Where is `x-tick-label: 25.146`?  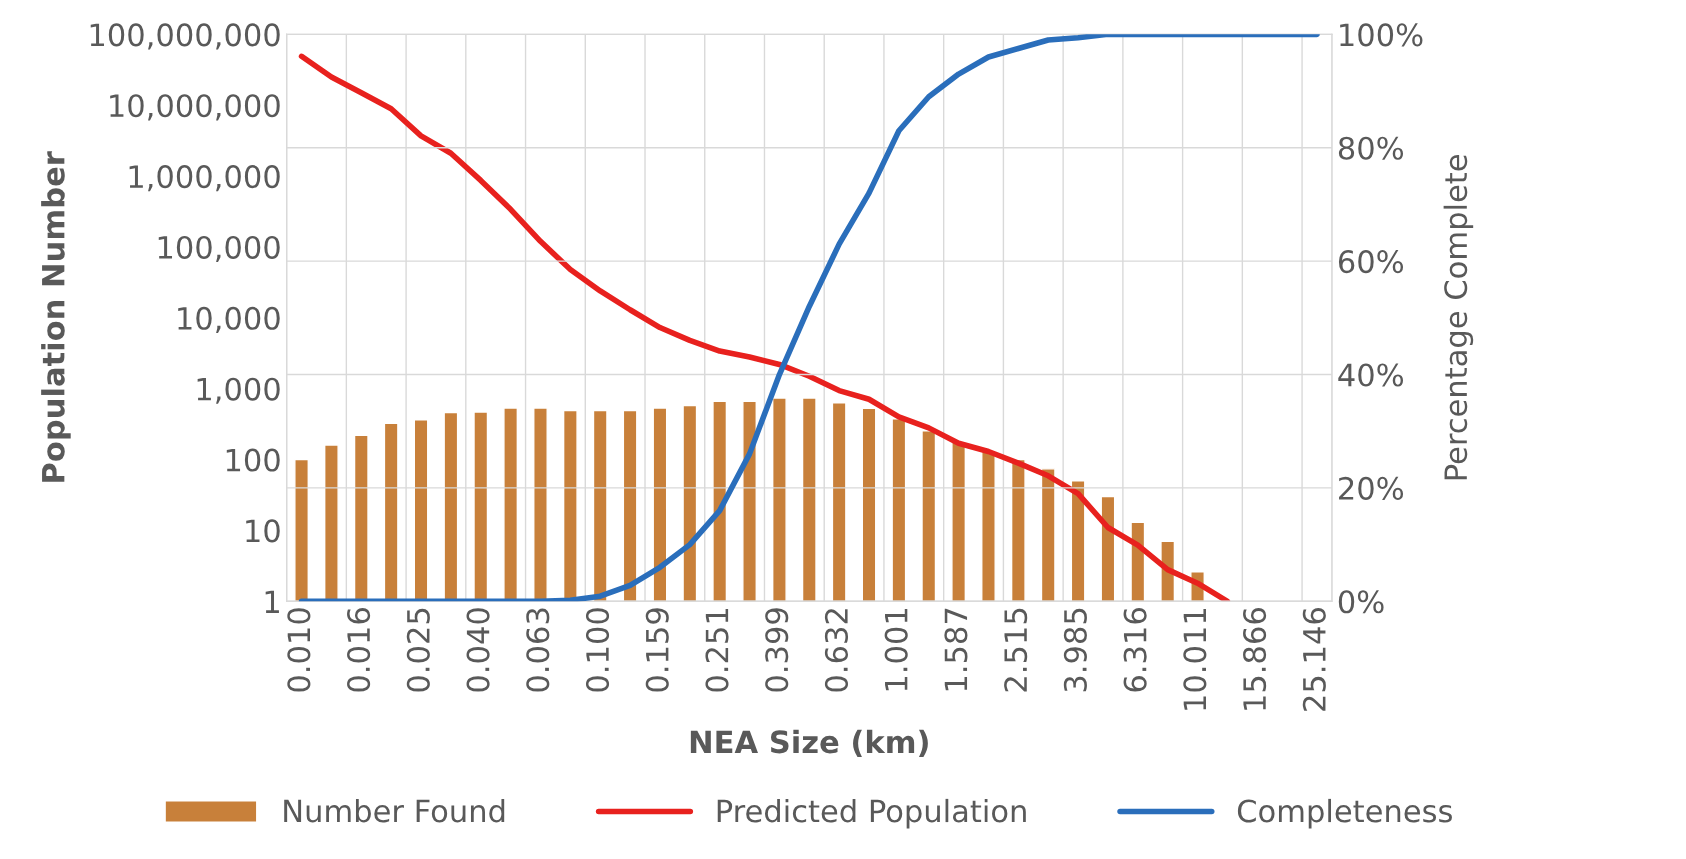
x-tick-label: 25.146 is located at coordinates (1314, 659).